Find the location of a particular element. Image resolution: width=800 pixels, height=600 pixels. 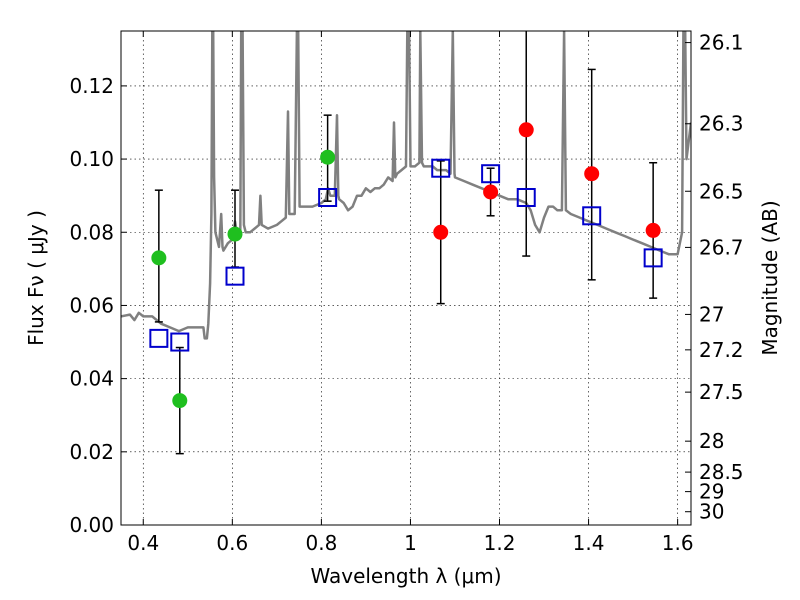

y-tick-label: 0.12 is located at coordinates (91, 86).